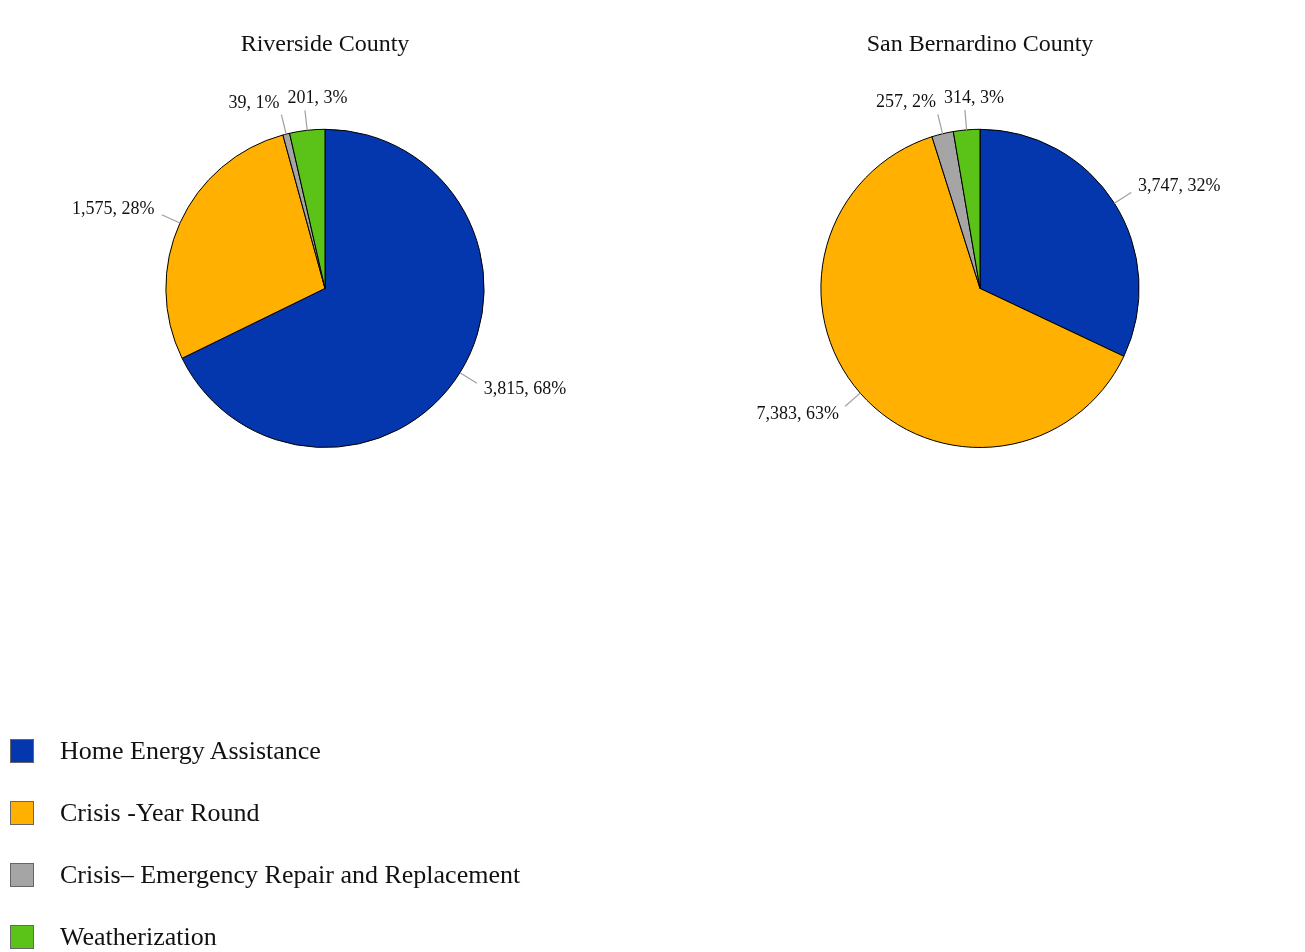  What do you see at coordinates (325, 42) in the screenshot?
I see `chart-title: Riverside County` at bounding box center [325, 42].